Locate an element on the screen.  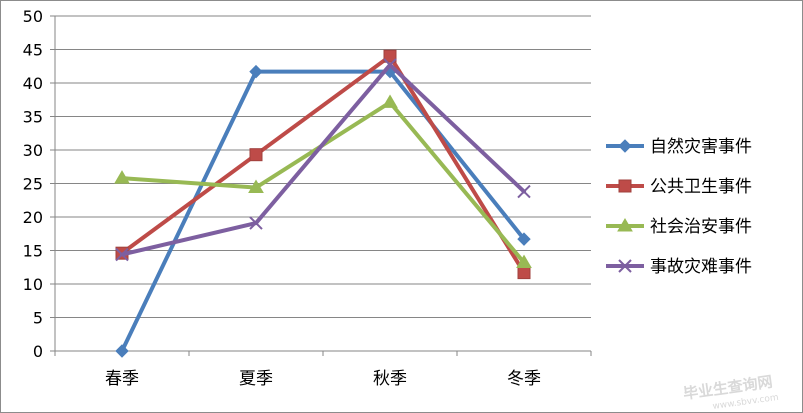
legend-item-3: 事故灾难事件 is located at coordinates (679, 267).